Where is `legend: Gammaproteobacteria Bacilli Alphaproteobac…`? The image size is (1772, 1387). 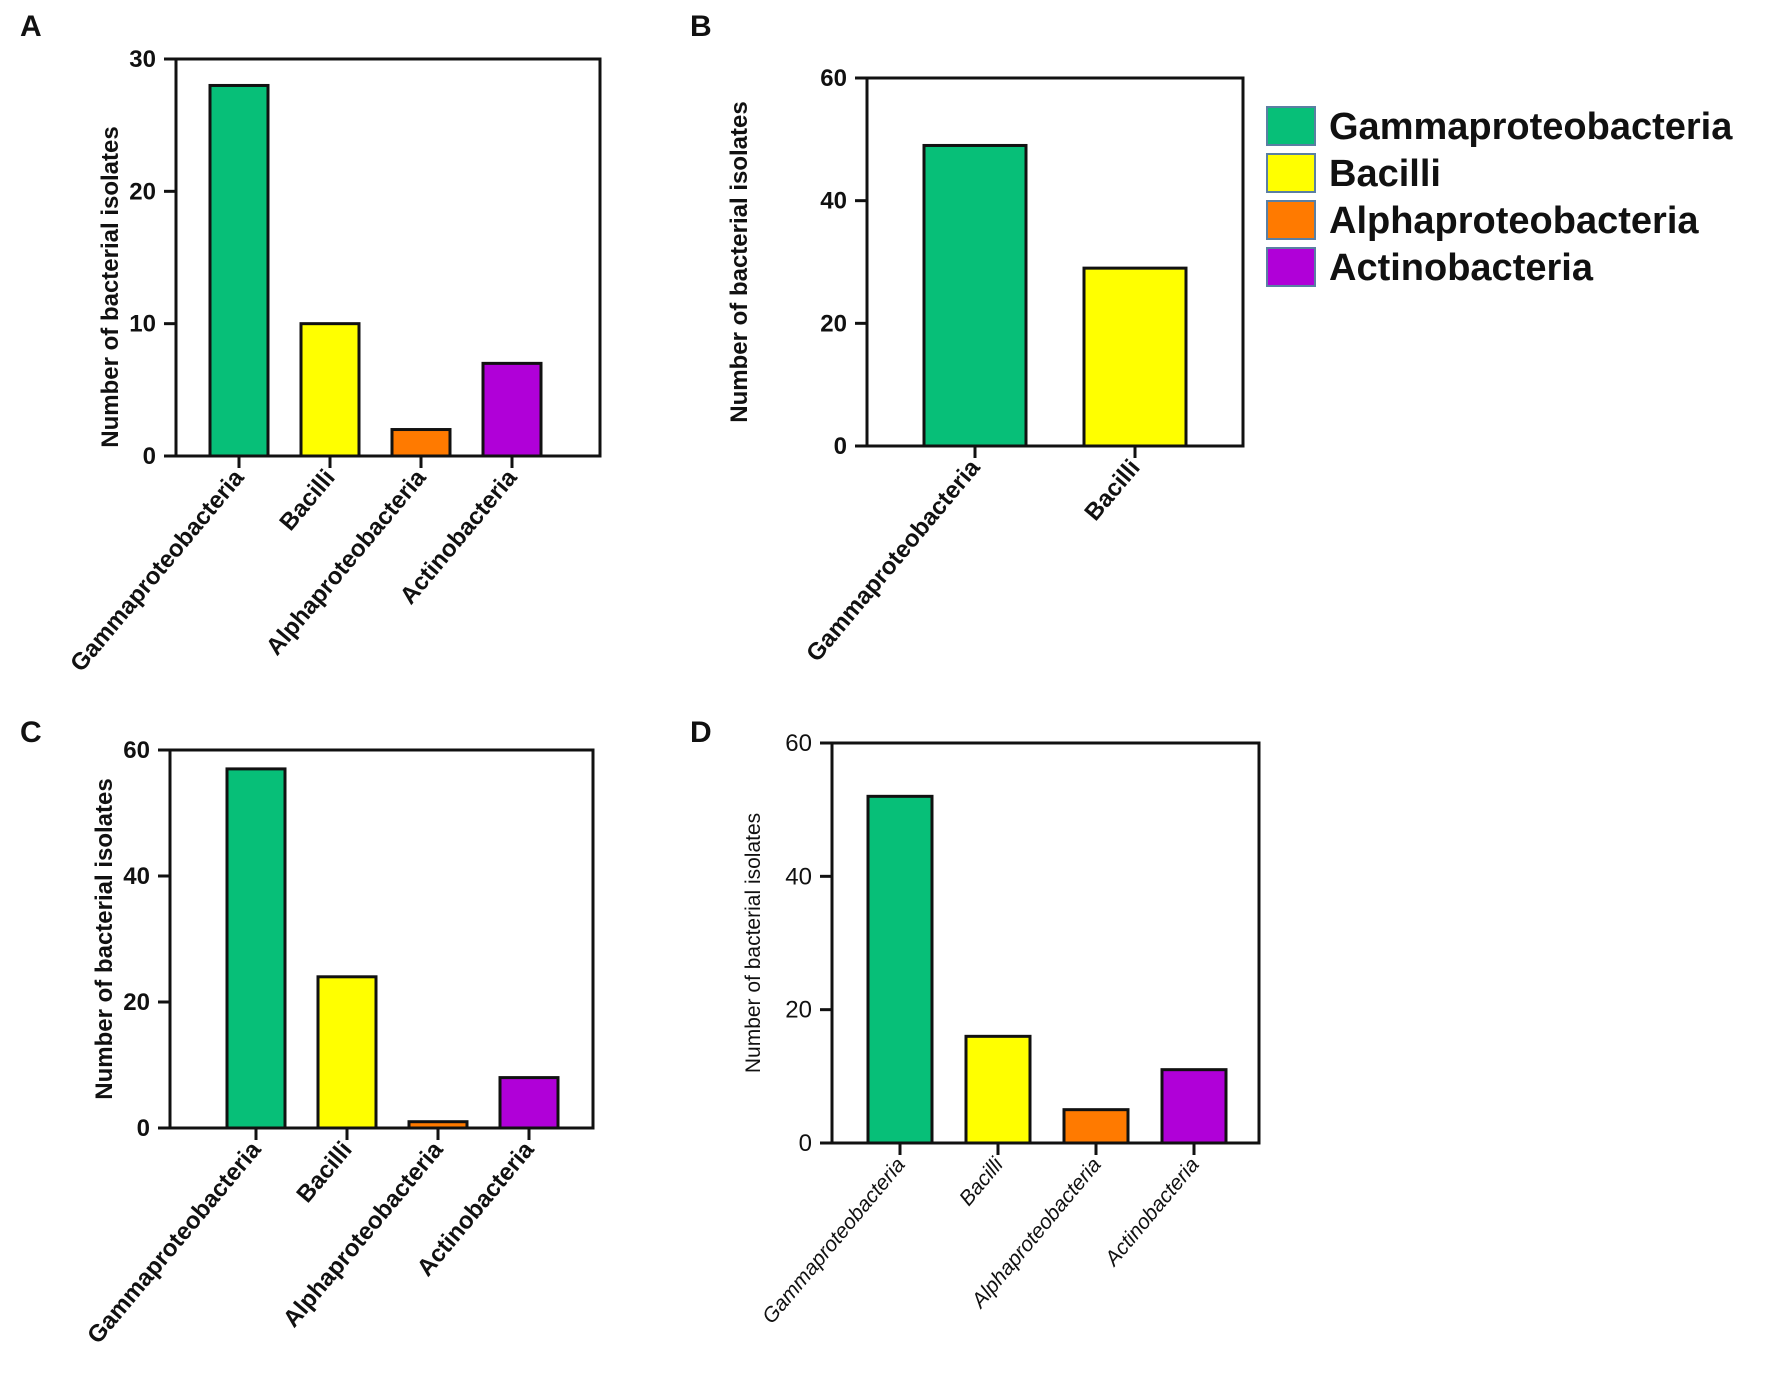 legend: Gammaproteobacteria Bacilli Alphaproteobac… is located at coordinates (1499, 197).